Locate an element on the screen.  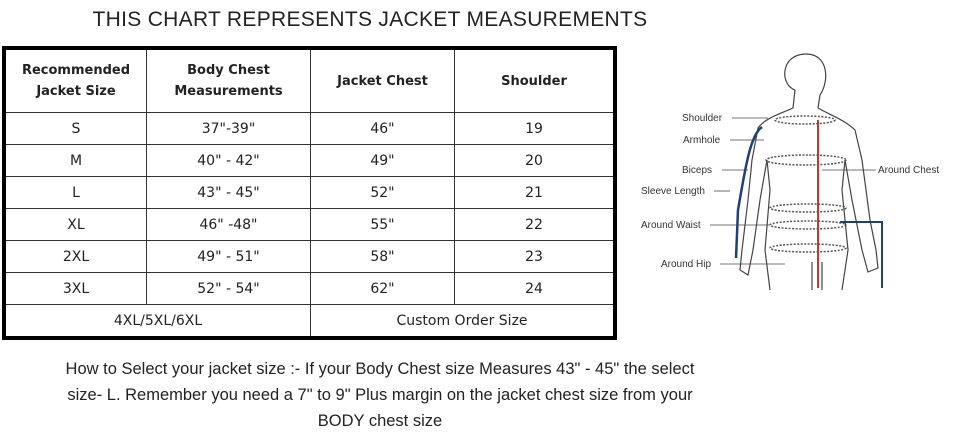
table-row: XL 46" -48" 55" 22 is located at coordinates (309, 224).